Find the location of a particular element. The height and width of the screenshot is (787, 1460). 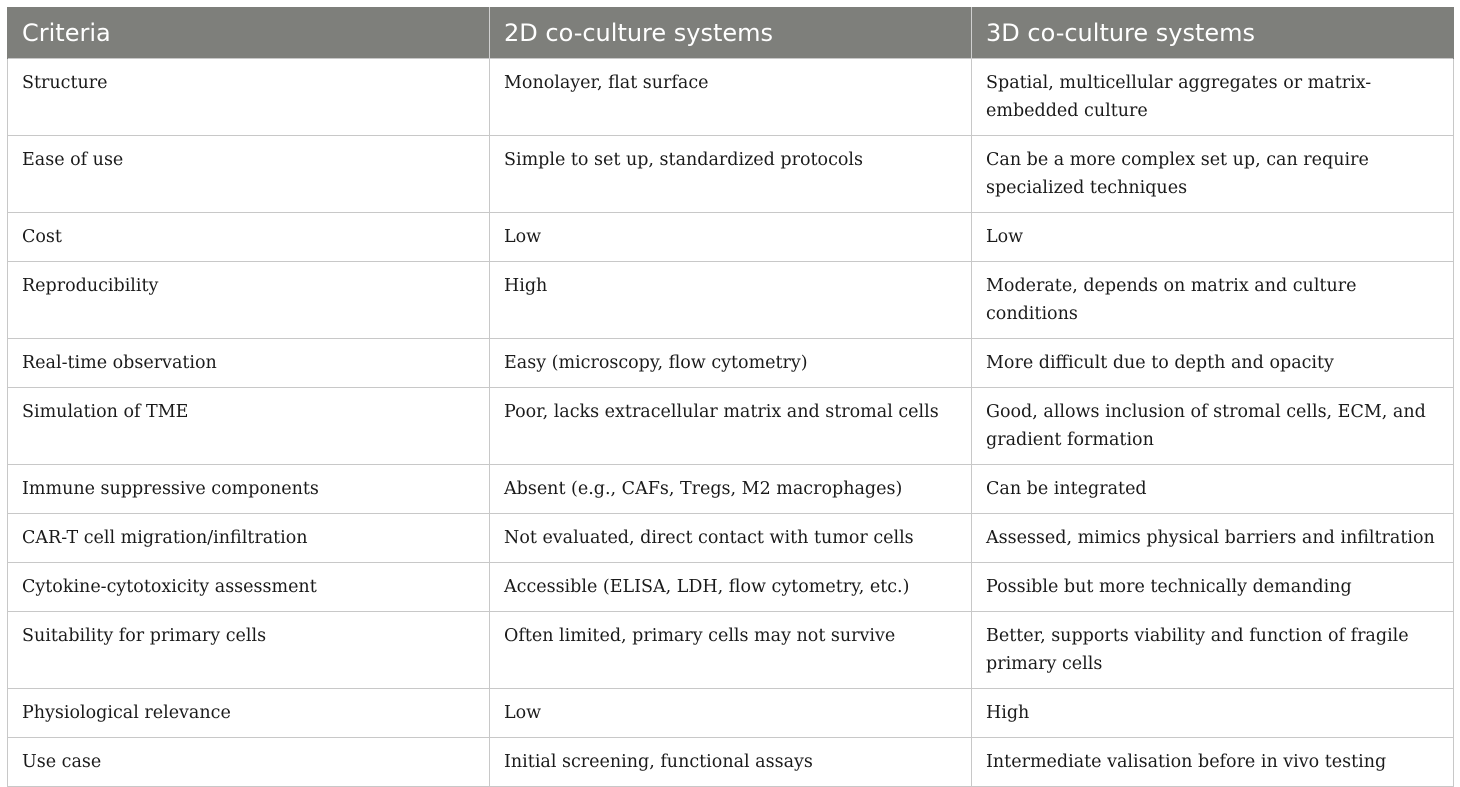

three-d-cell: Possible but more technically demanding is located at coordinates (1212, 587).